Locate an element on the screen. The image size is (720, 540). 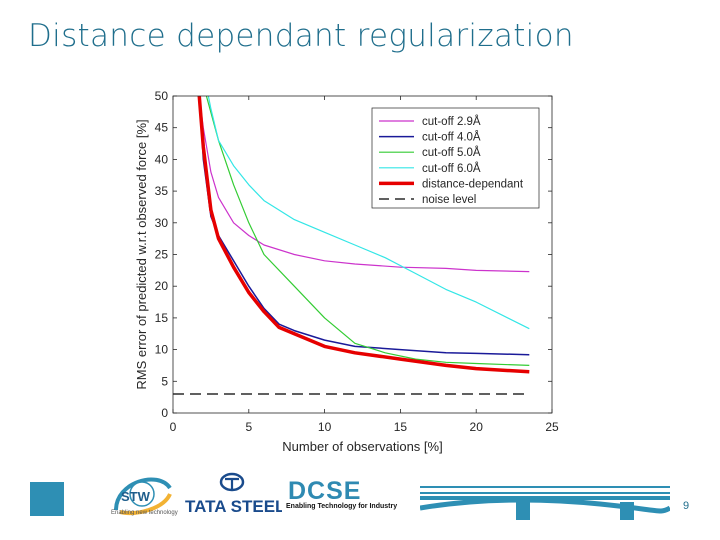
svg-text: STW is located at coordinates (136, 496).